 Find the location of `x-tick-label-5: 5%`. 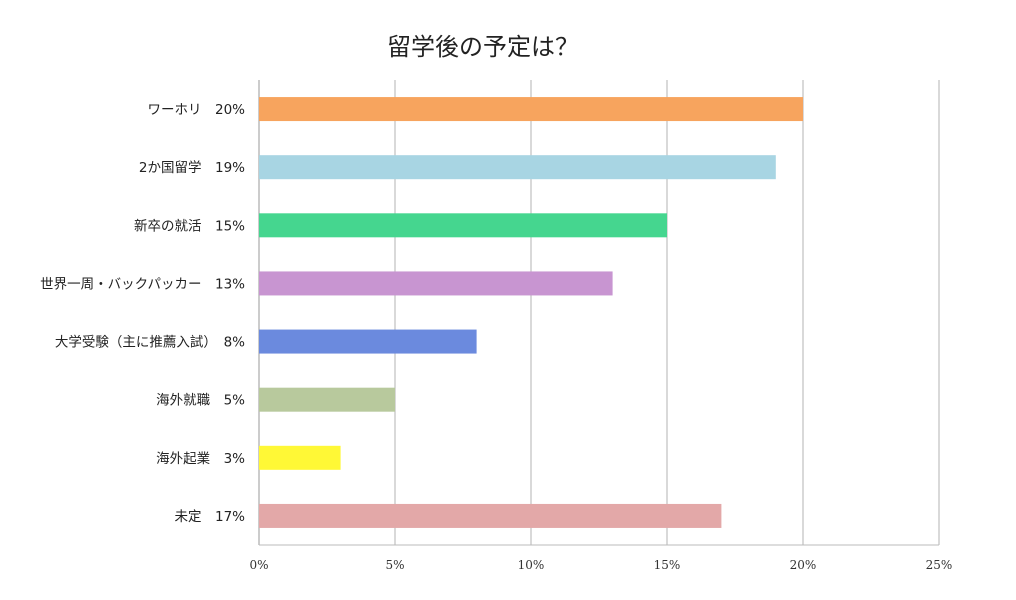

x-tick-label-5: 5% is located at coordinates (394, 565).